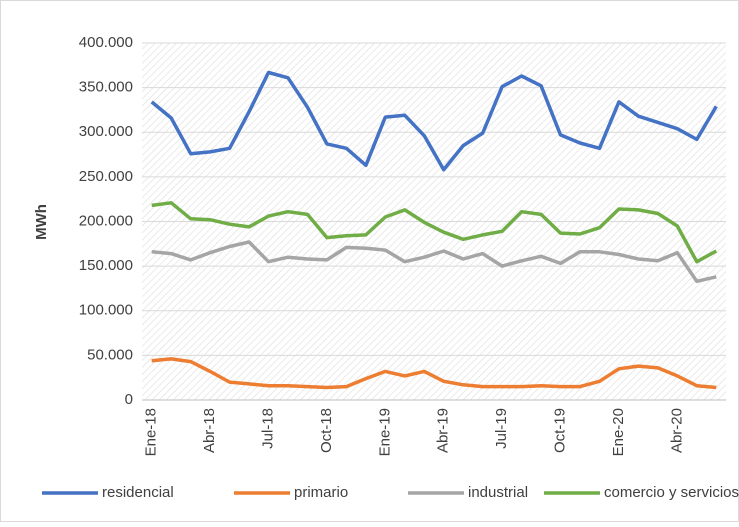 The image size is (739, 527). I want to click on y-tick-label: 0, so click(129, 399).